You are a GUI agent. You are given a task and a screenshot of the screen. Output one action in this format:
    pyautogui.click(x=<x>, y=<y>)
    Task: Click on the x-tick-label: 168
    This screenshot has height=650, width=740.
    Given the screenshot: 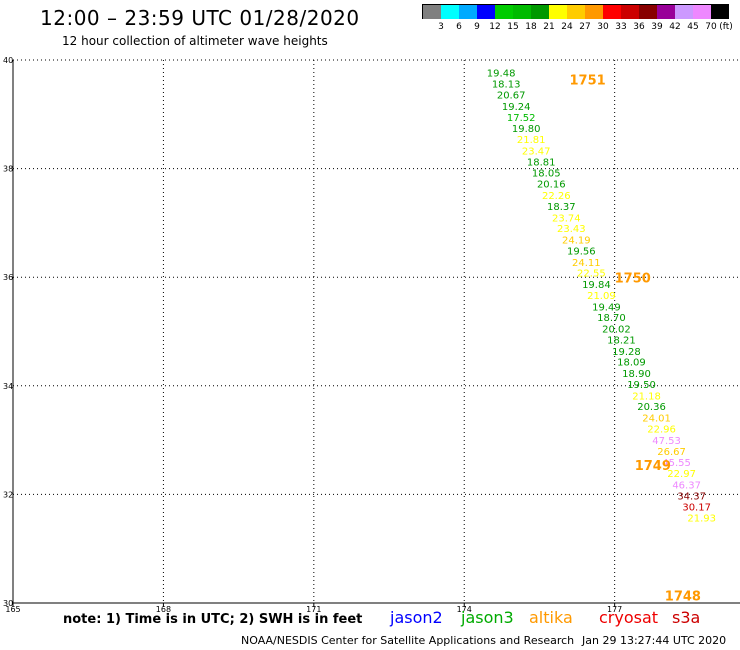 What is the action you would take?
    pyautogui.click(x=163, y=609)
    